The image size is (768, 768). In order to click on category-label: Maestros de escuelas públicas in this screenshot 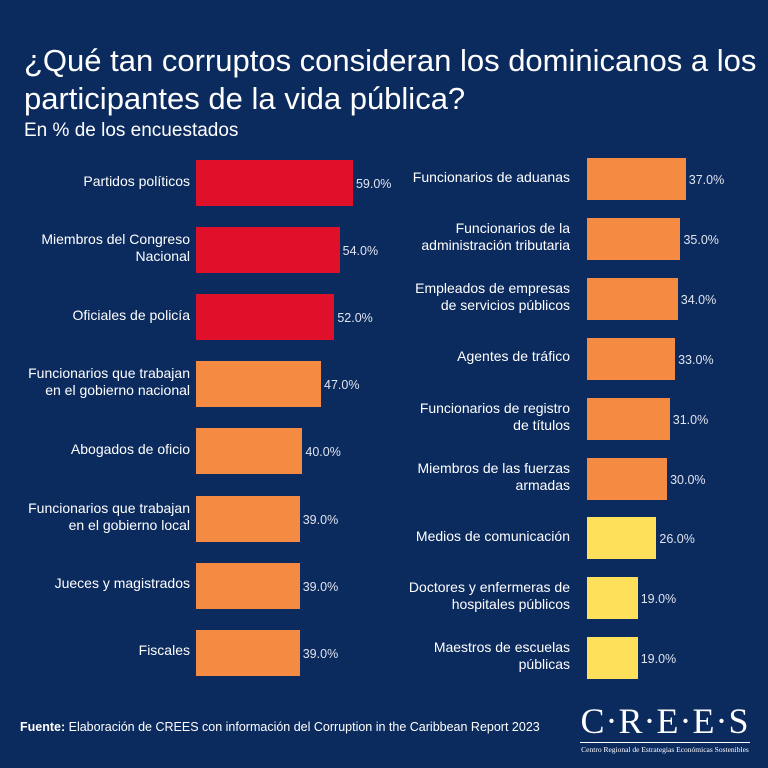, I will do `click(501, 656)`.